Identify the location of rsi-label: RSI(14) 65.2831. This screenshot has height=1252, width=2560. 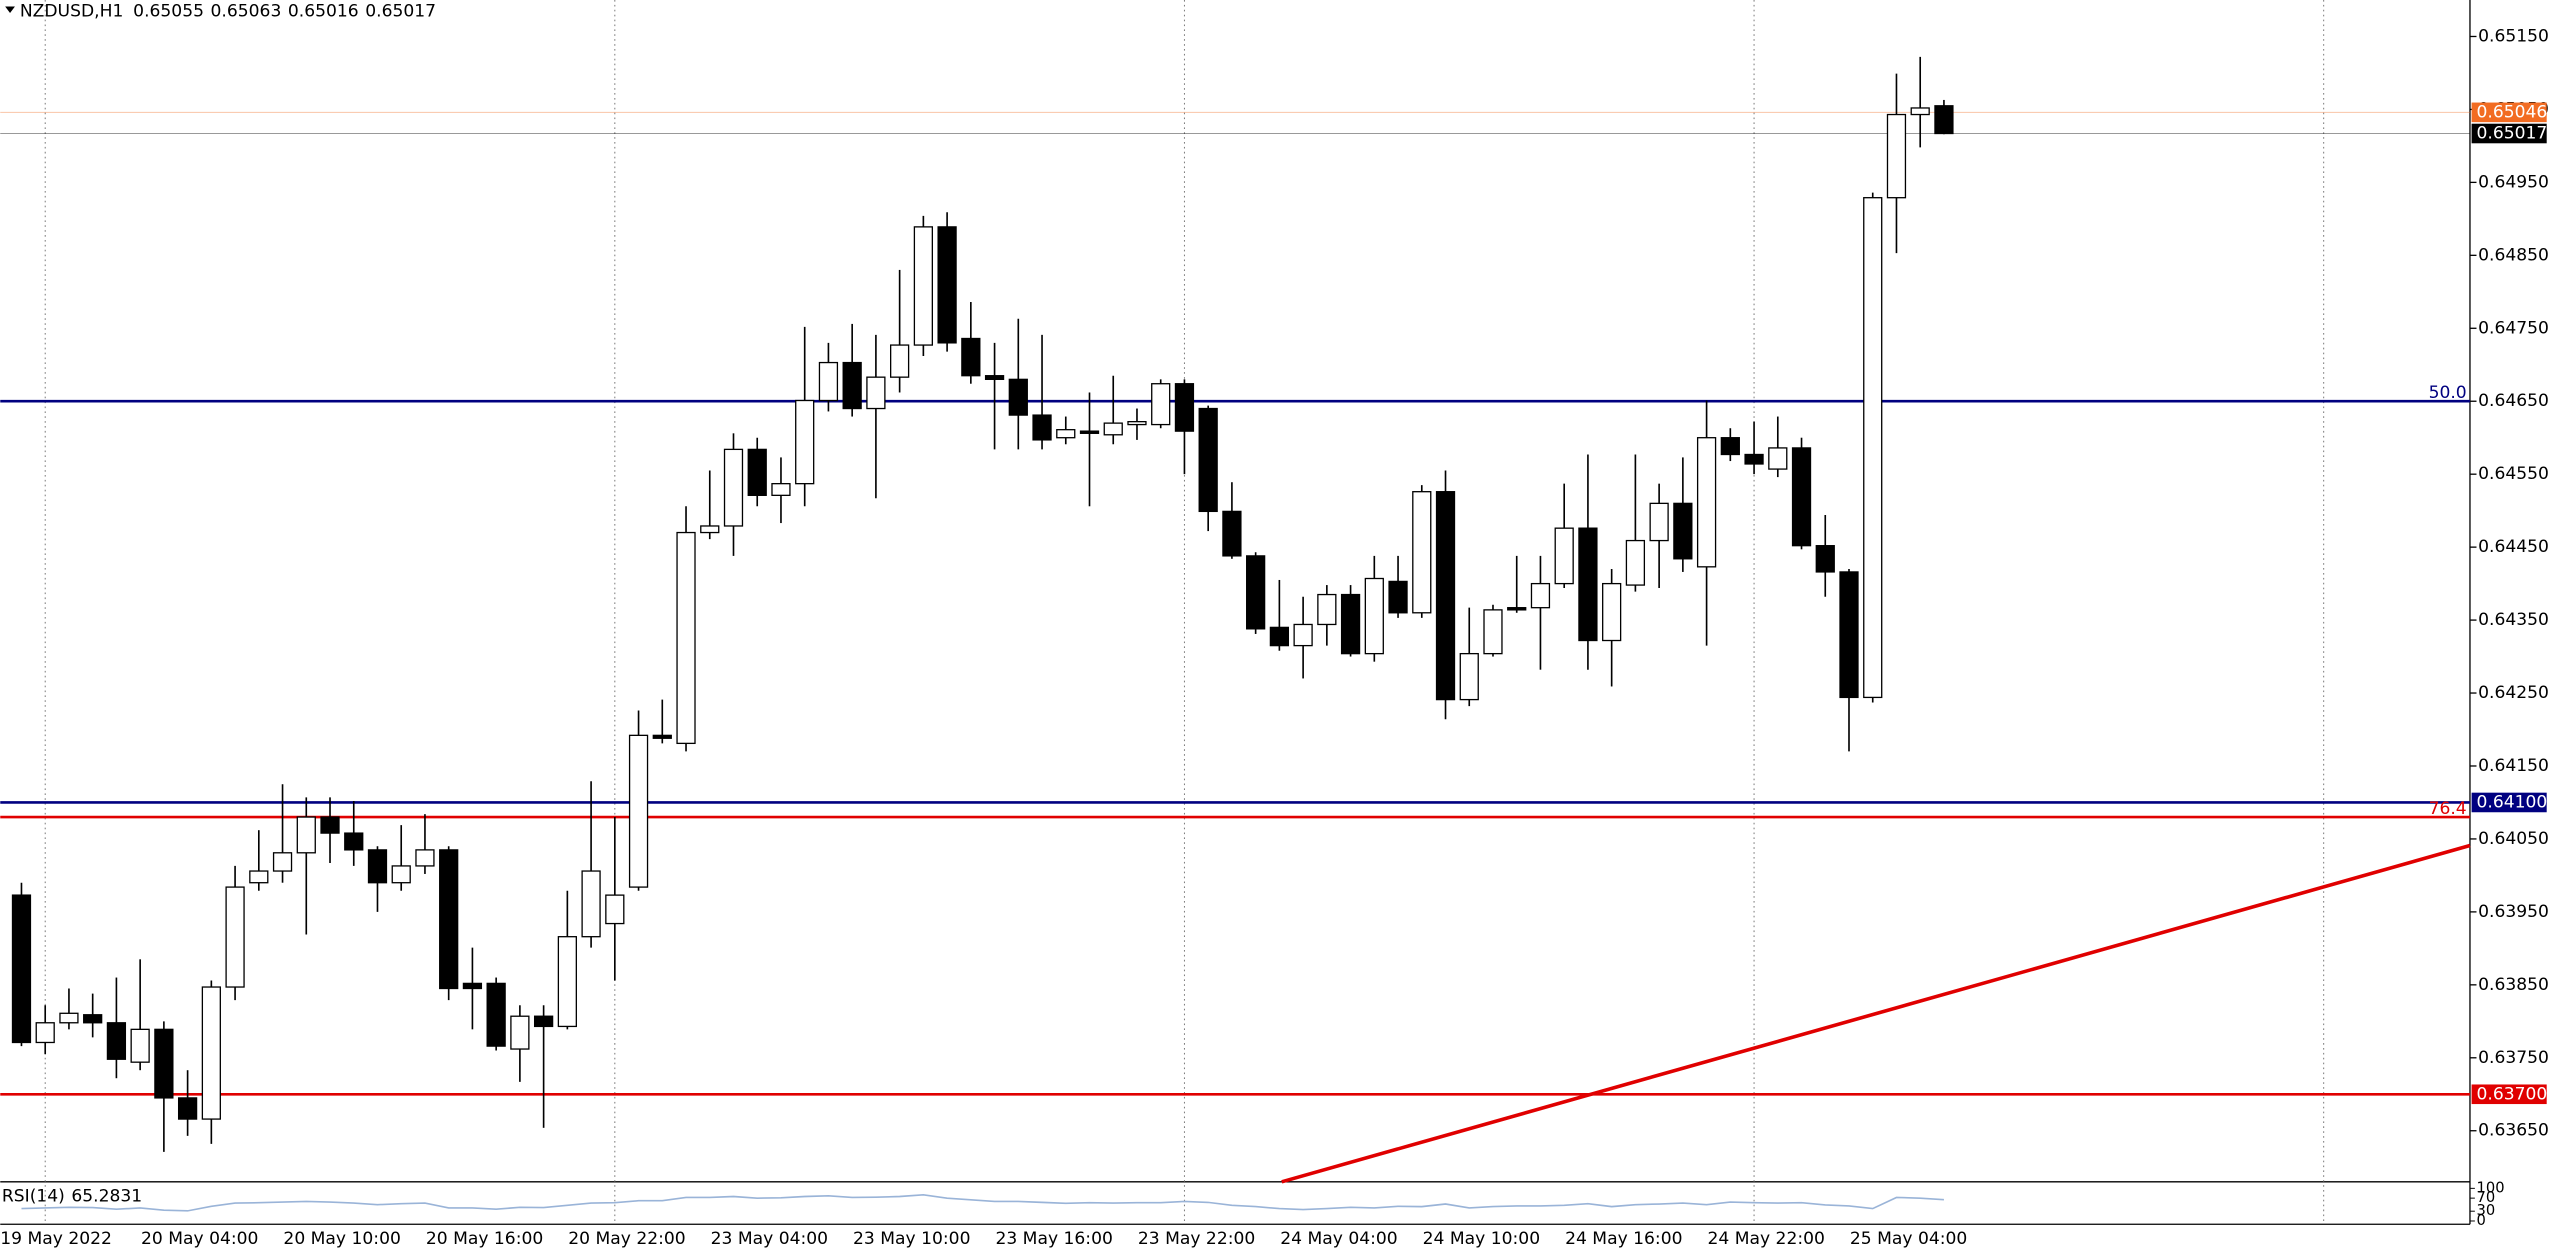
(72, 1197).